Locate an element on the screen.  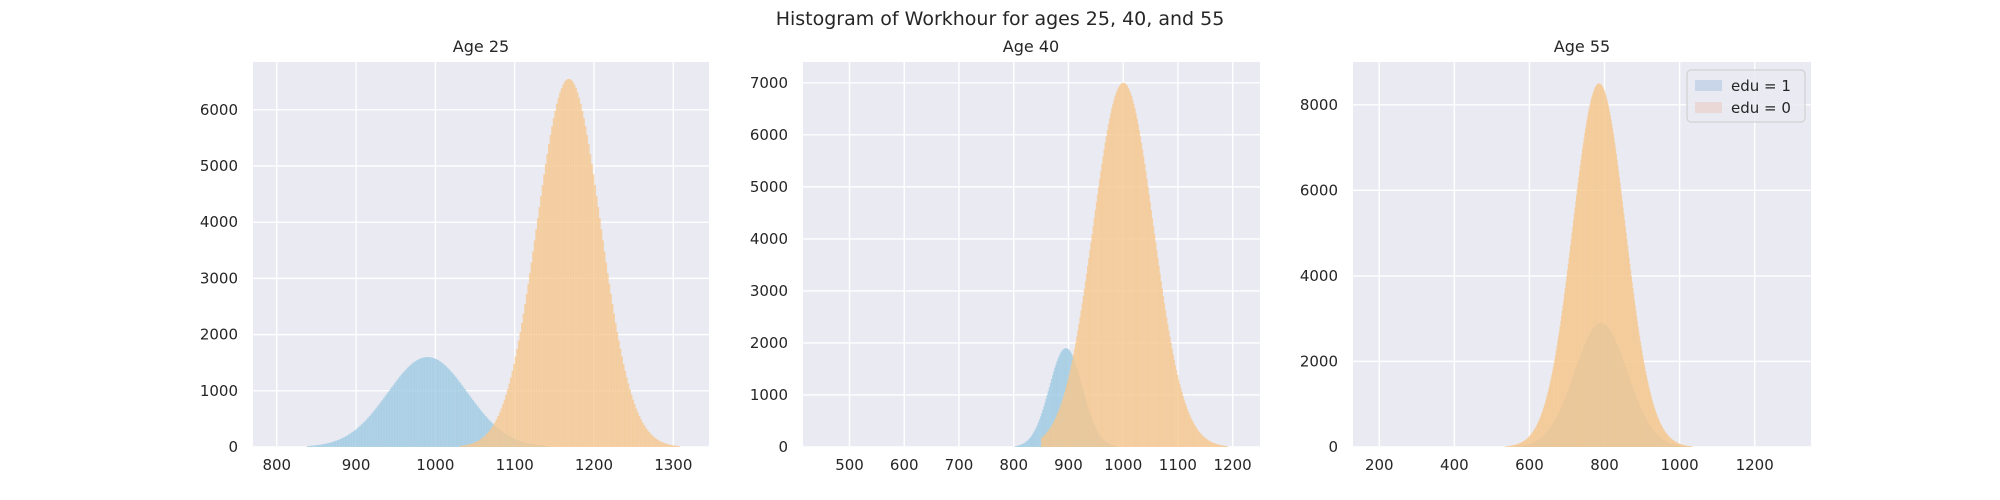
y-tick-label: 0 is located at coordinates (1333, 447).